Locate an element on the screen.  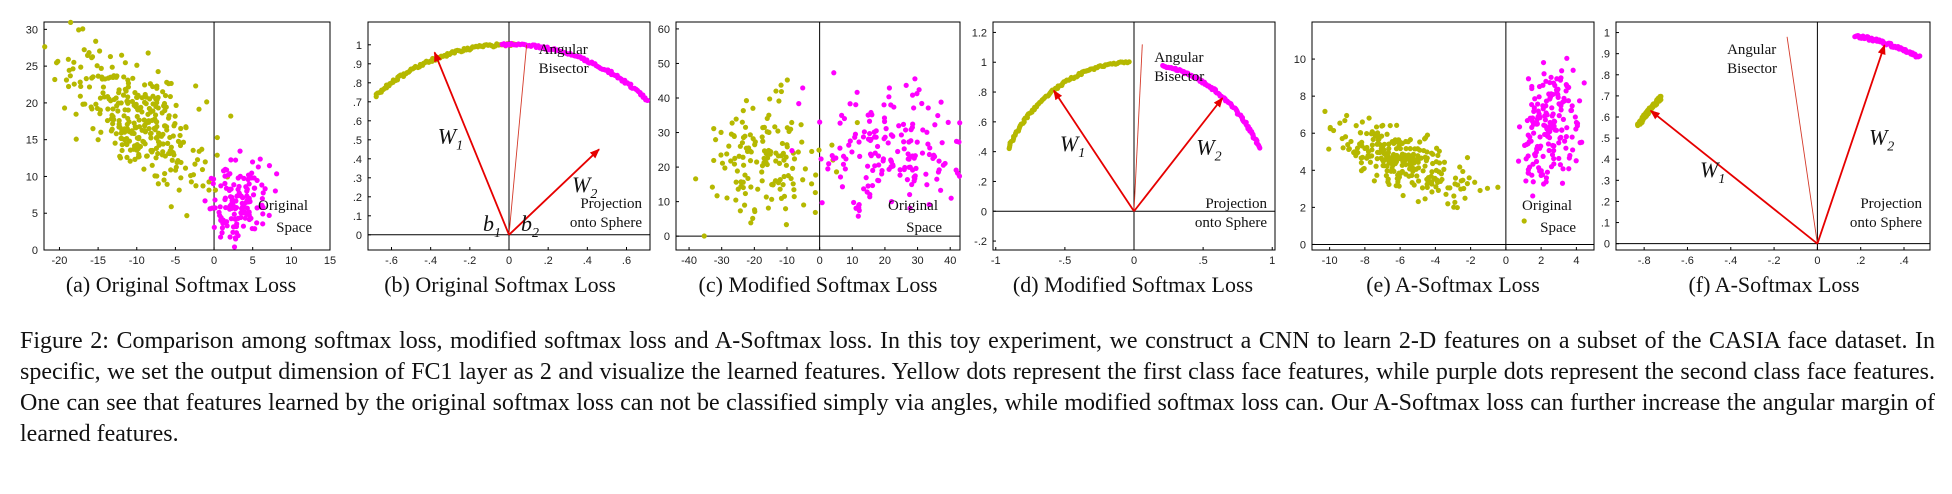
annotation-projection: onto Sphere is located at coordinates (1231, 223).